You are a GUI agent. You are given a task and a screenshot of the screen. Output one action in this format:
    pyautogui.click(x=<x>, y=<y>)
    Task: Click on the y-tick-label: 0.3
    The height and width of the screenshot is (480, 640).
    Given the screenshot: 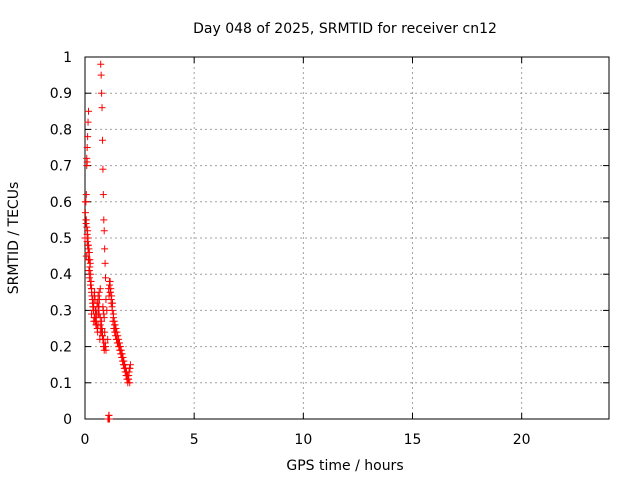 What is the action you would take?
    pyautogui.click(x=61, y=311)
    